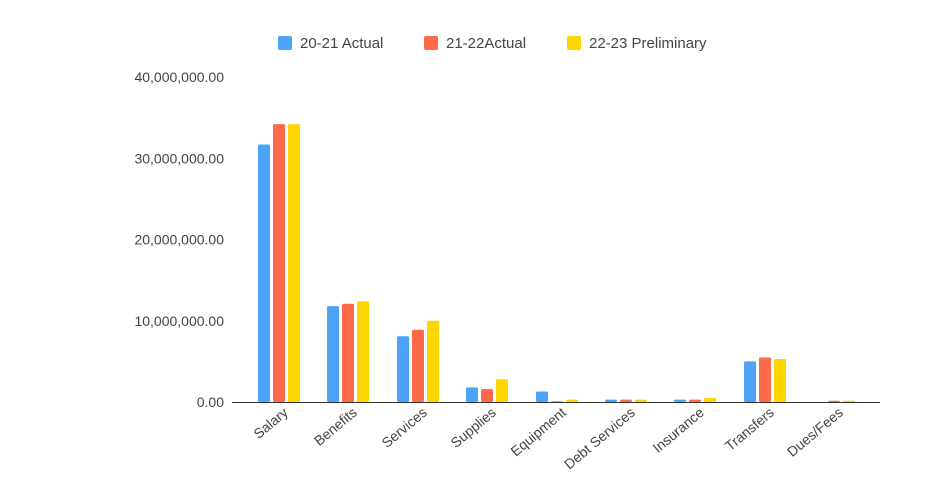 The width and height of the screenshot is (942, 500). What do you see at coordinates (648, 43) in the screenshot?
I see `legend-label-2: 22-23 Preliminary` at bounding box center [648, 43].